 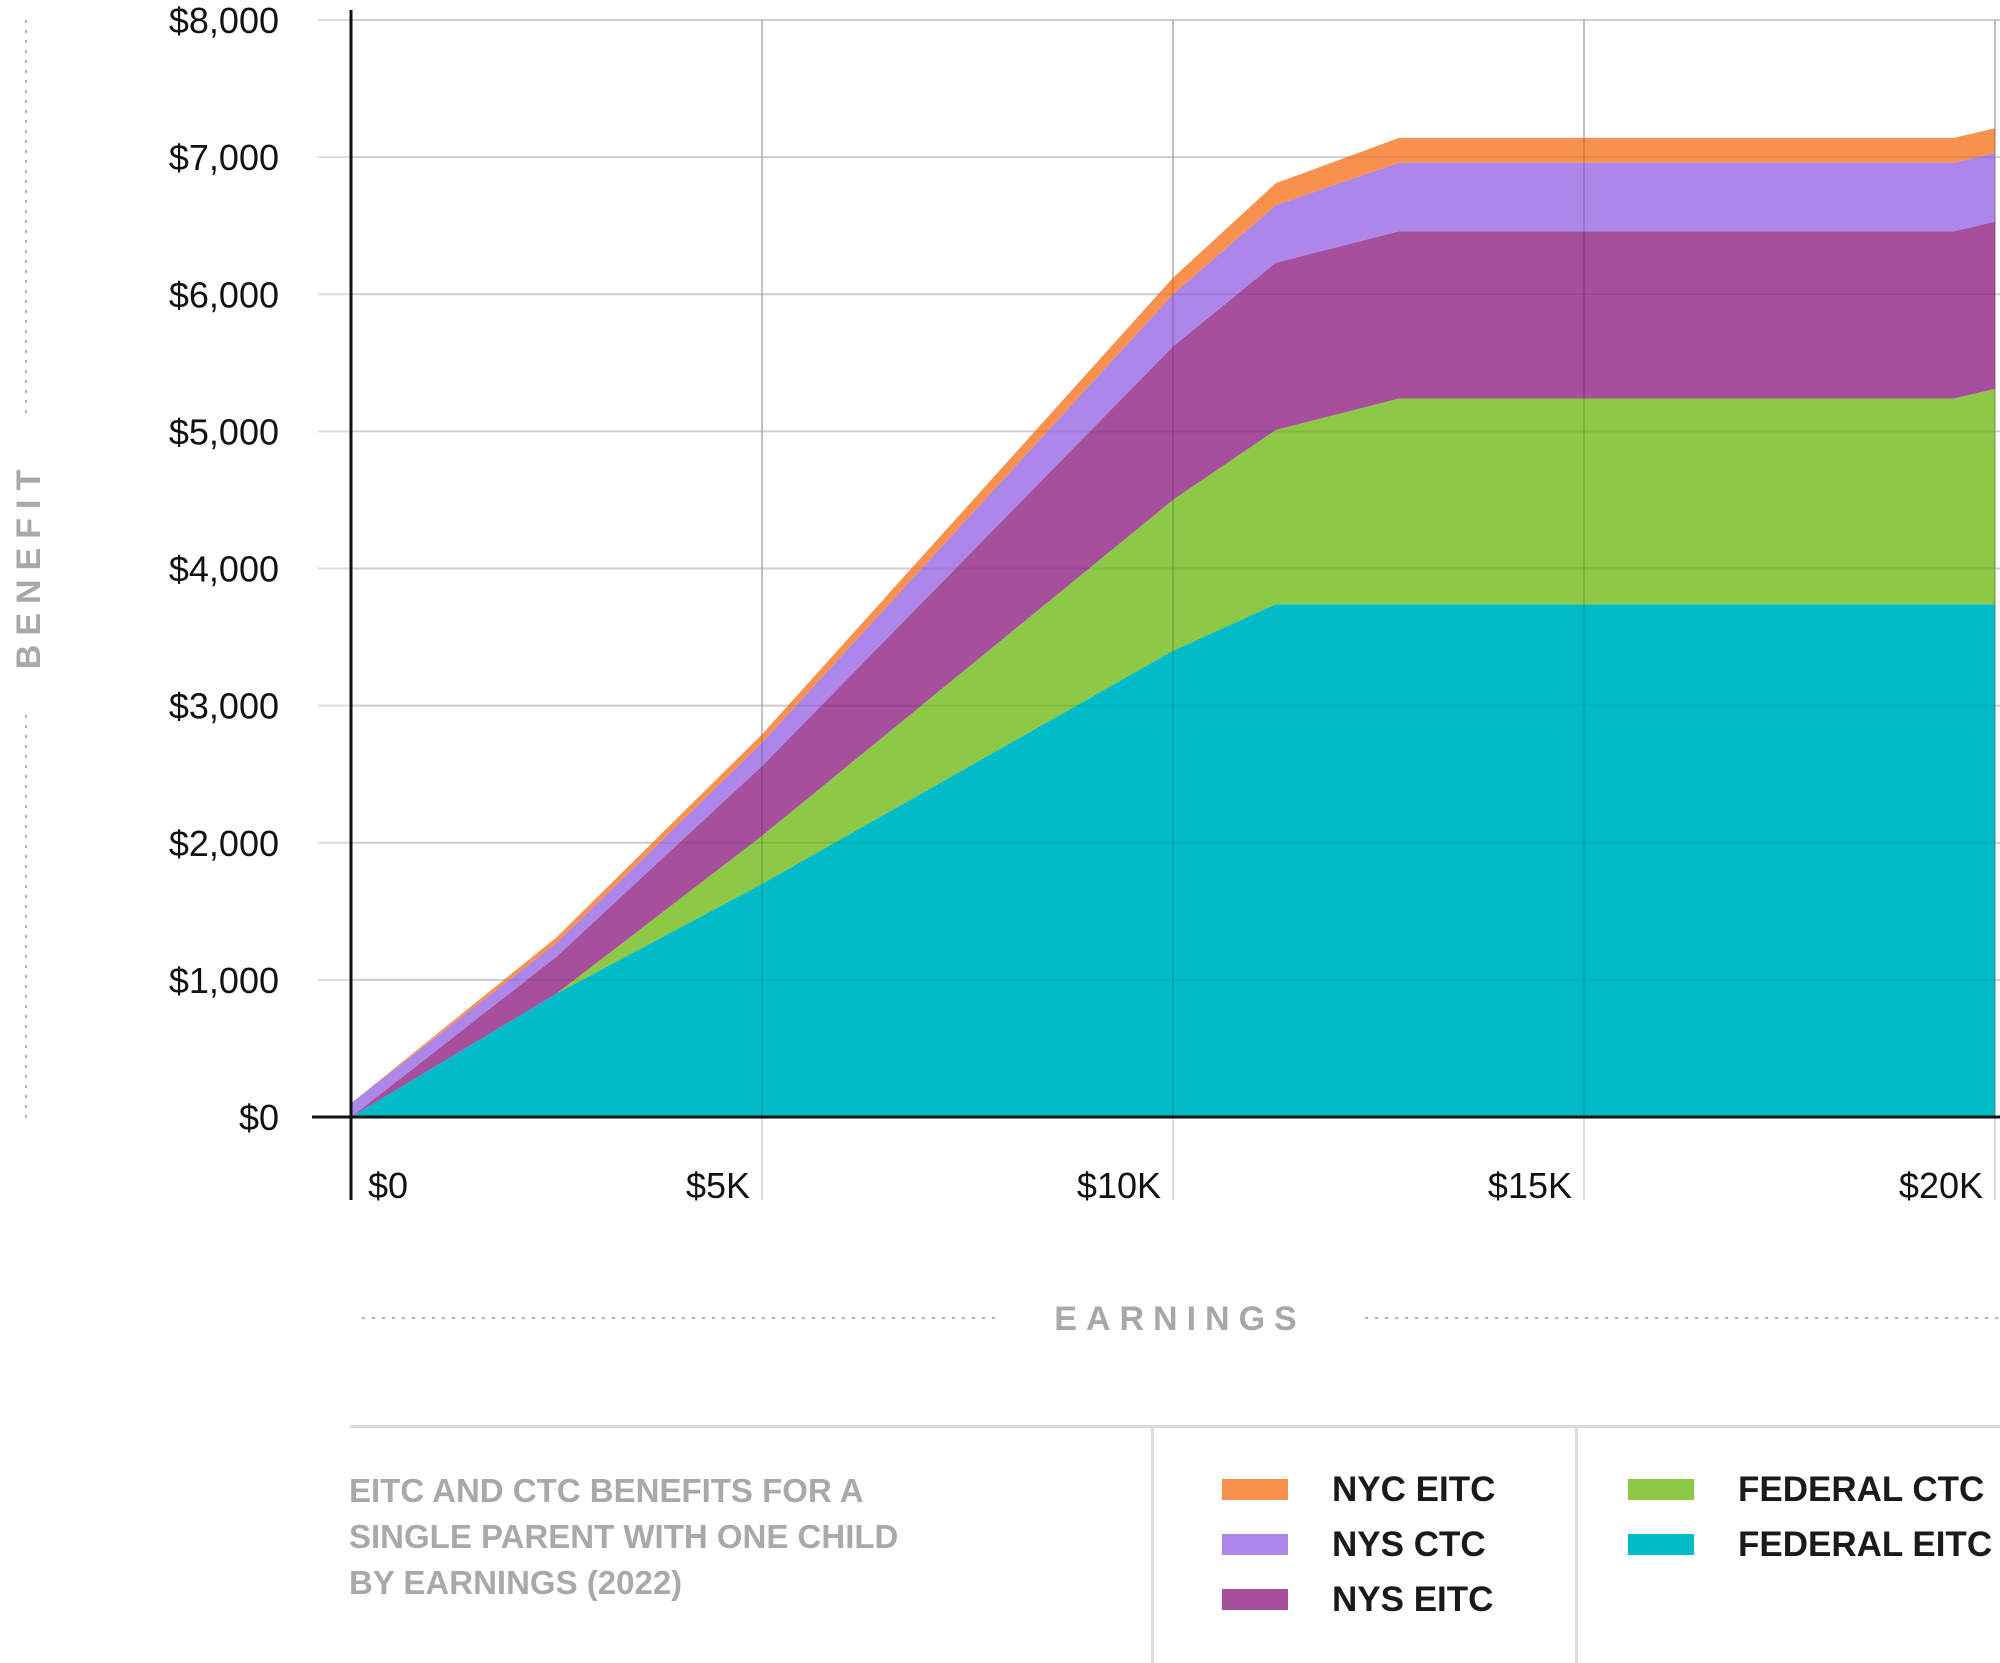 I want to click on y-tick-label: $4,000, so click(x=224, y=569).